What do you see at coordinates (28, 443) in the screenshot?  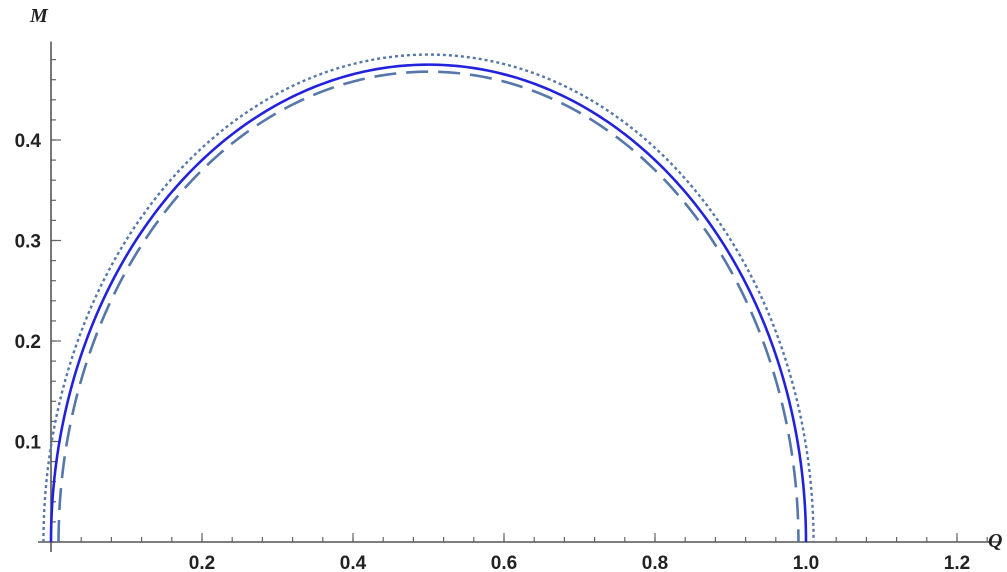 I see `y-tick-label: 0.1` at bounding box center [28, 443].